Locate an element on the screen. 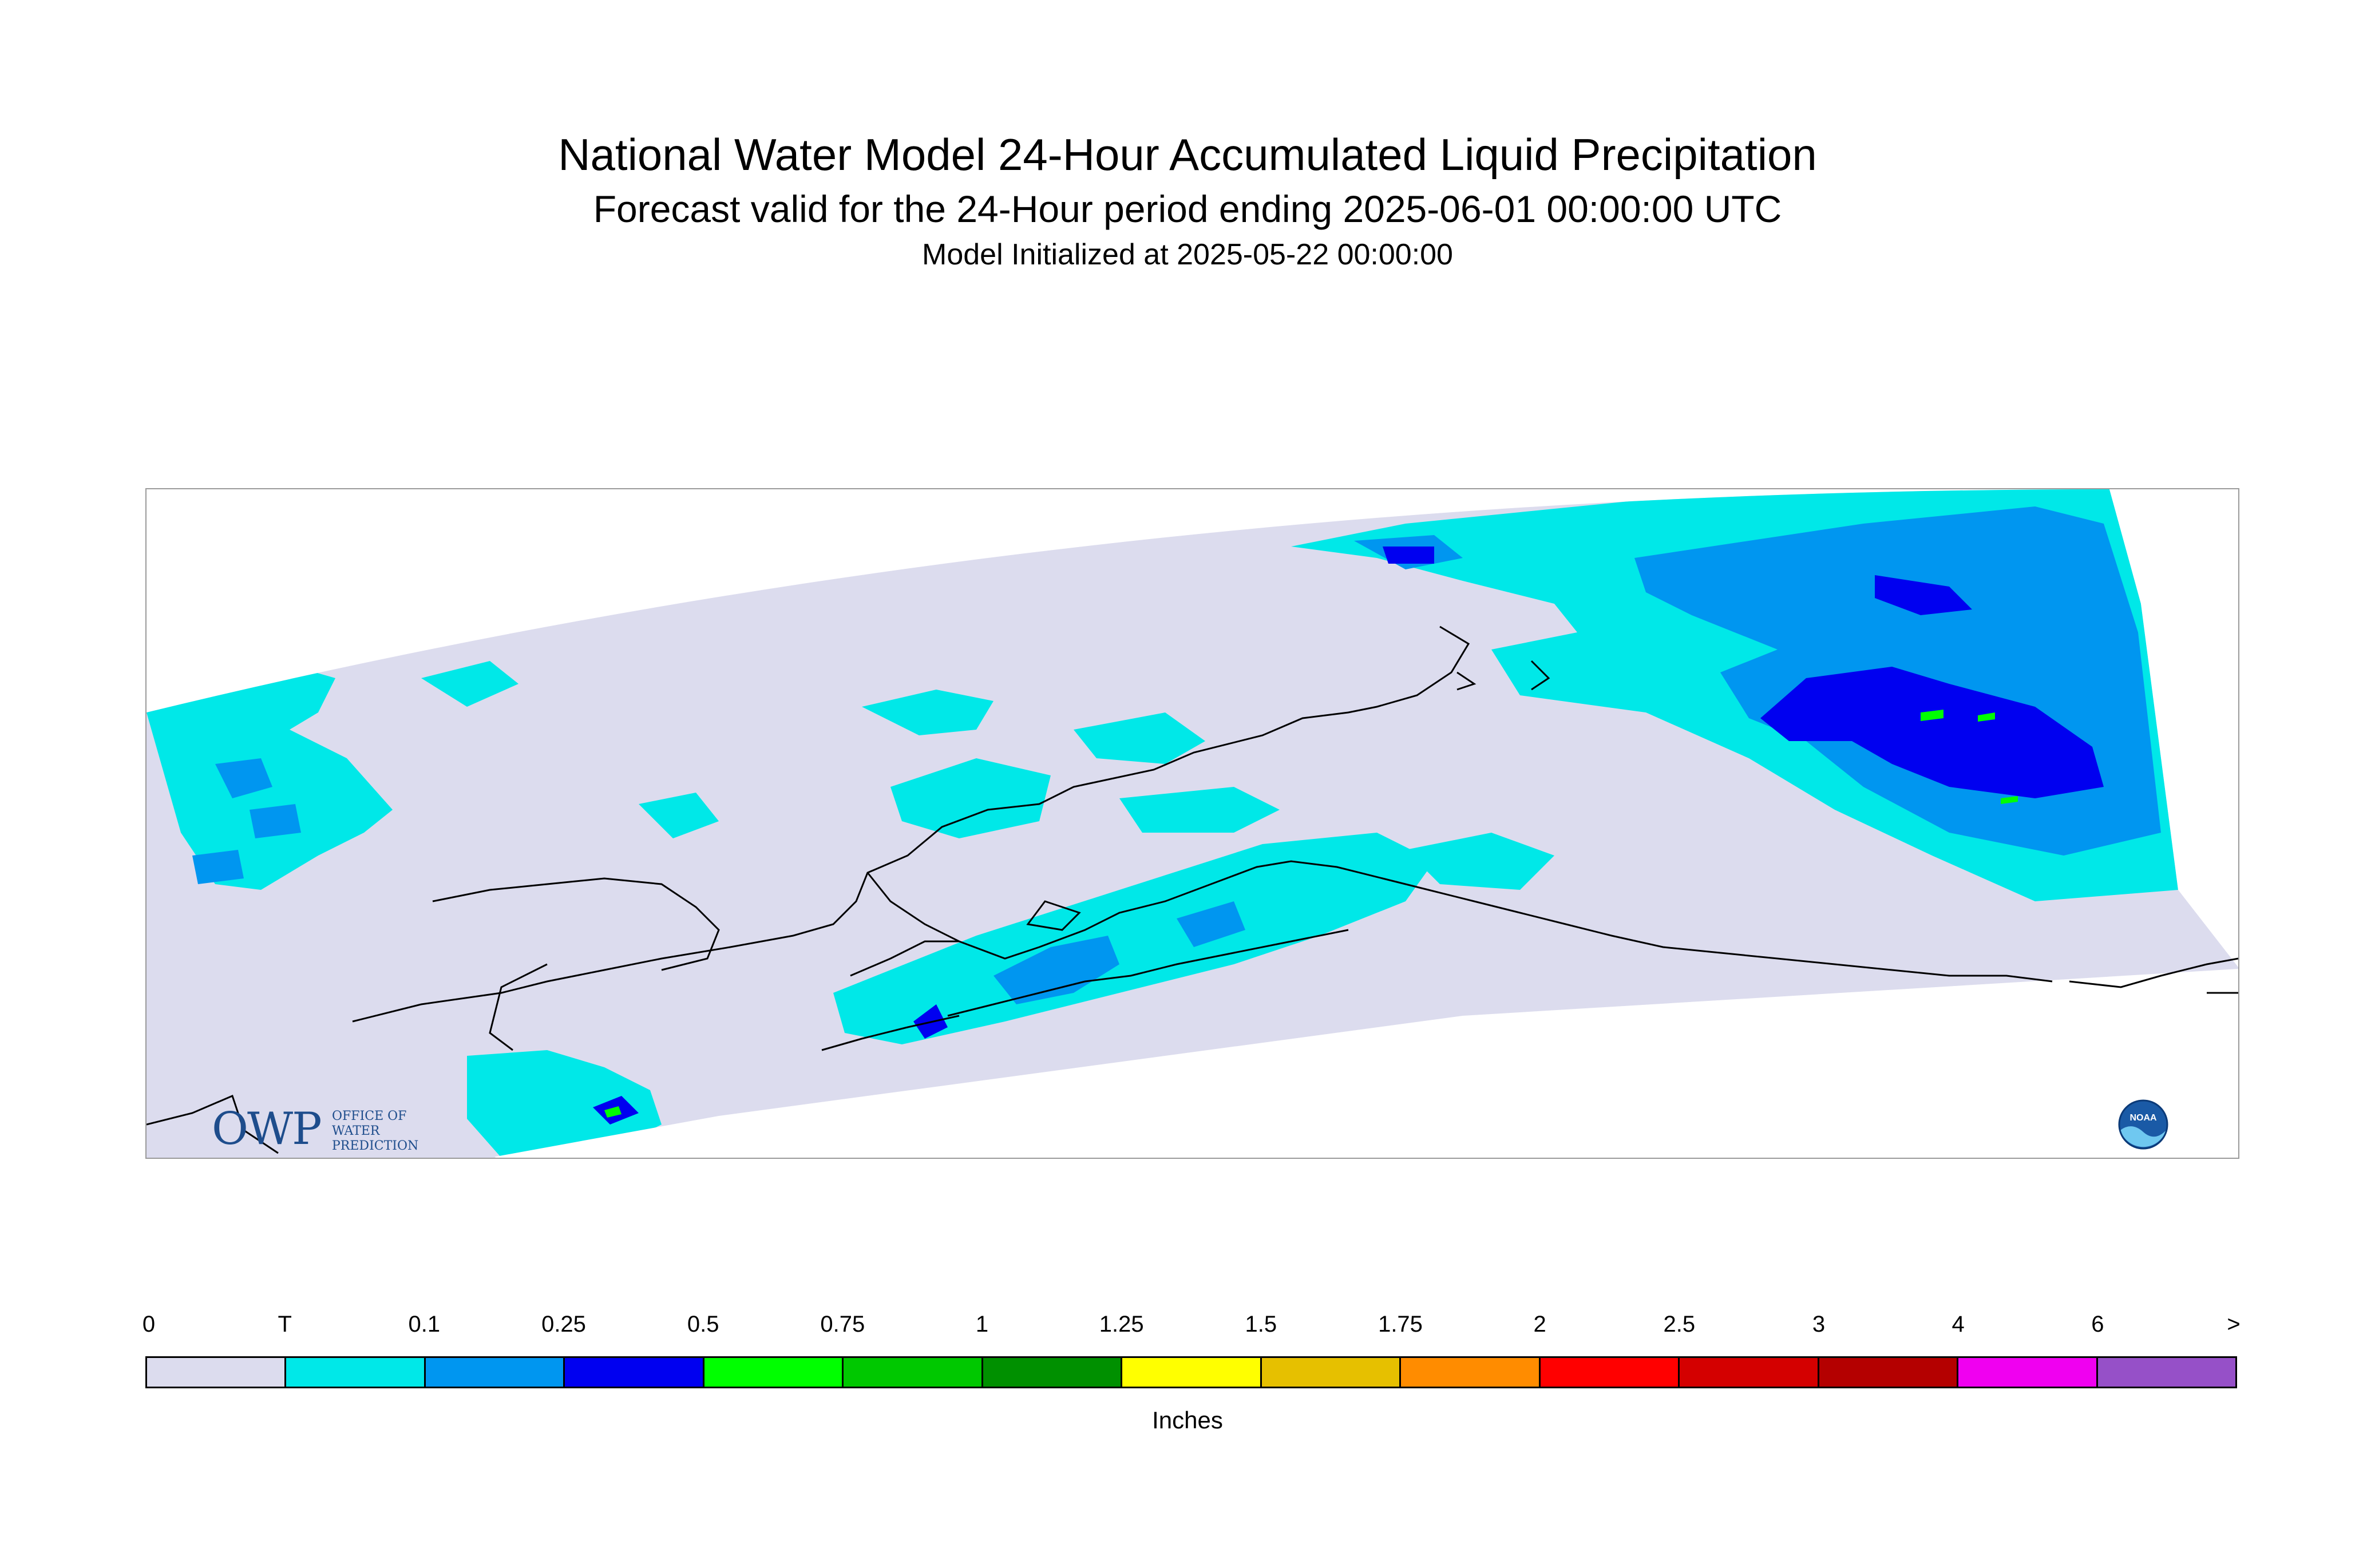 The height and width of the screenshot is (1568, 2375). owp-text-line-1: OFFICE OF is located at coordinates (370, 1116).